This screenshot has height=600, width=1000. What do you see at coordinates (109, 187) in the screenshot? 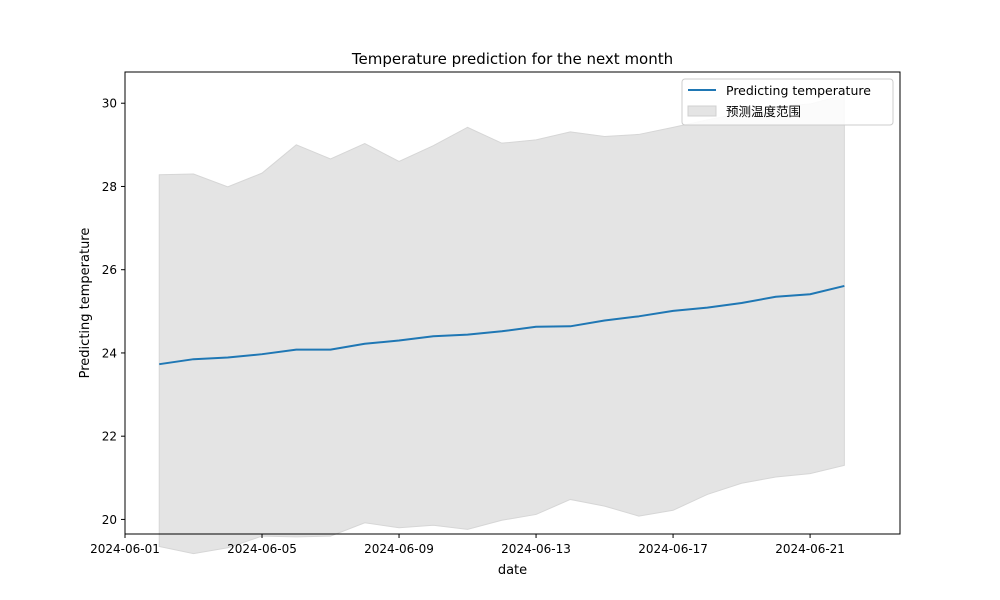
I see `y-tick-label: 28` at bounding box center [109, 187].